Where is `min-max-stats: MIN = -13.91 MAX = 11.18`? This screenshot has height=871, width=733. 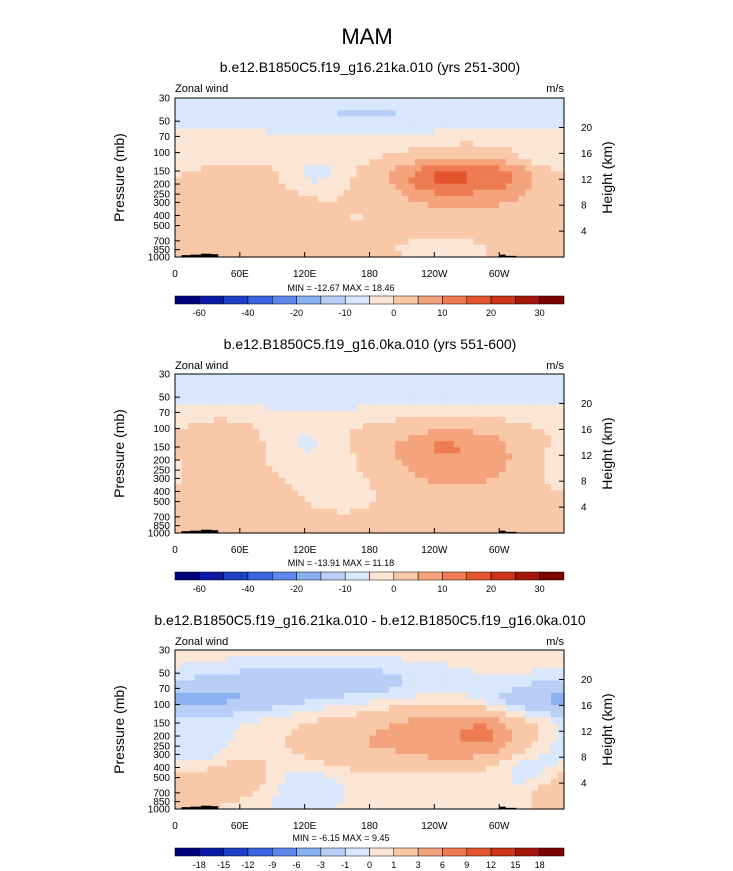 min-max-stats: MIN = -13.91 MAX = 11.18 is located at coordinates (341, 563).